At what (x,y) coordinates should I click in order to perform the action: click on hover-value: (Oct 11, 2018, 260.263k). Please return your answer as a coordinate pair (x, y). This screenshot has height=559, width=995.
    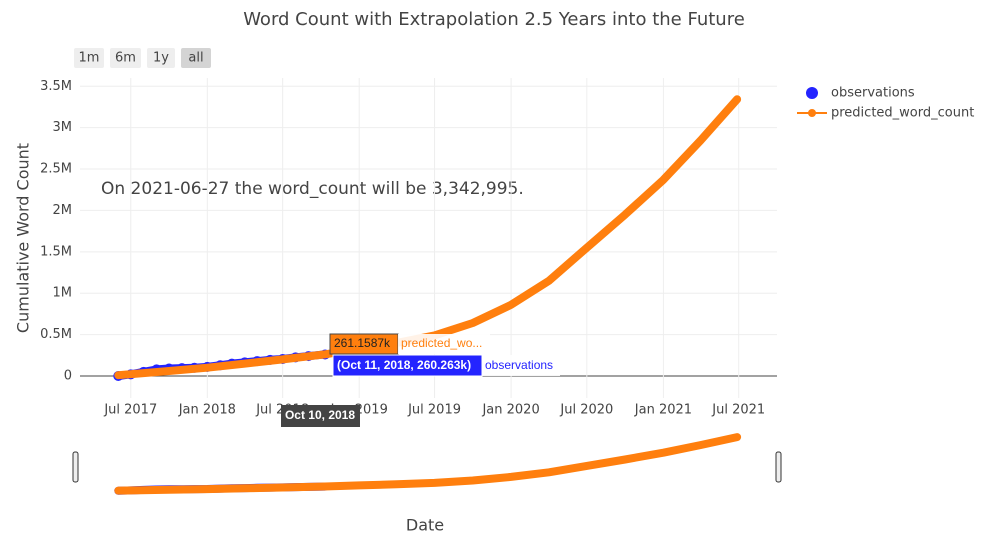
    Looking at the image, I should click on (404, 365).